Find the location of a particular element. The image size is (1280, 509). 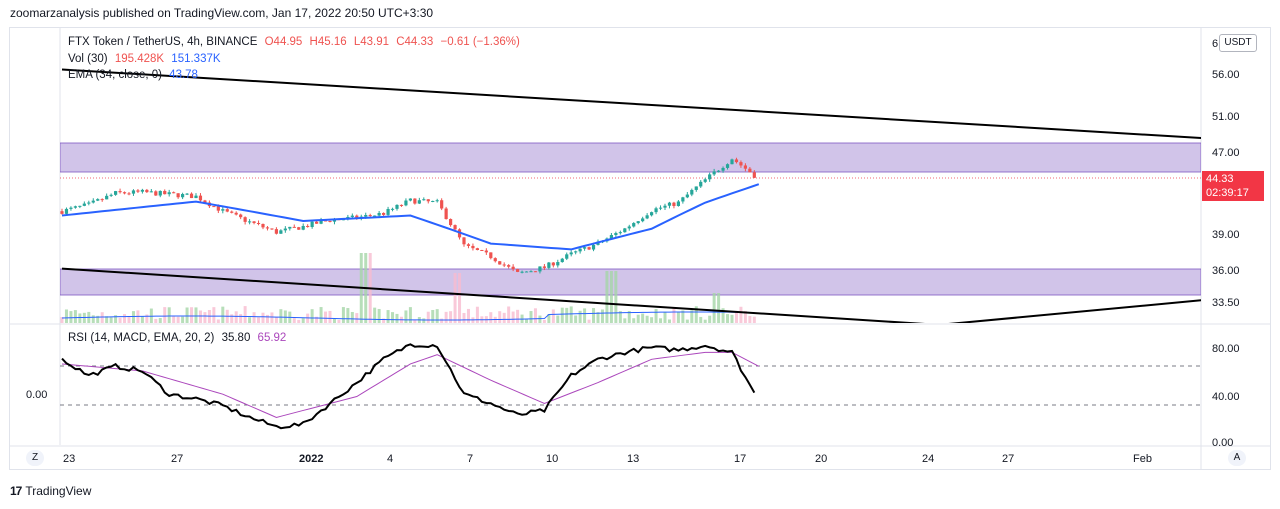

tradingview-logo-icon: 17 is located at coordinates (16, 491).